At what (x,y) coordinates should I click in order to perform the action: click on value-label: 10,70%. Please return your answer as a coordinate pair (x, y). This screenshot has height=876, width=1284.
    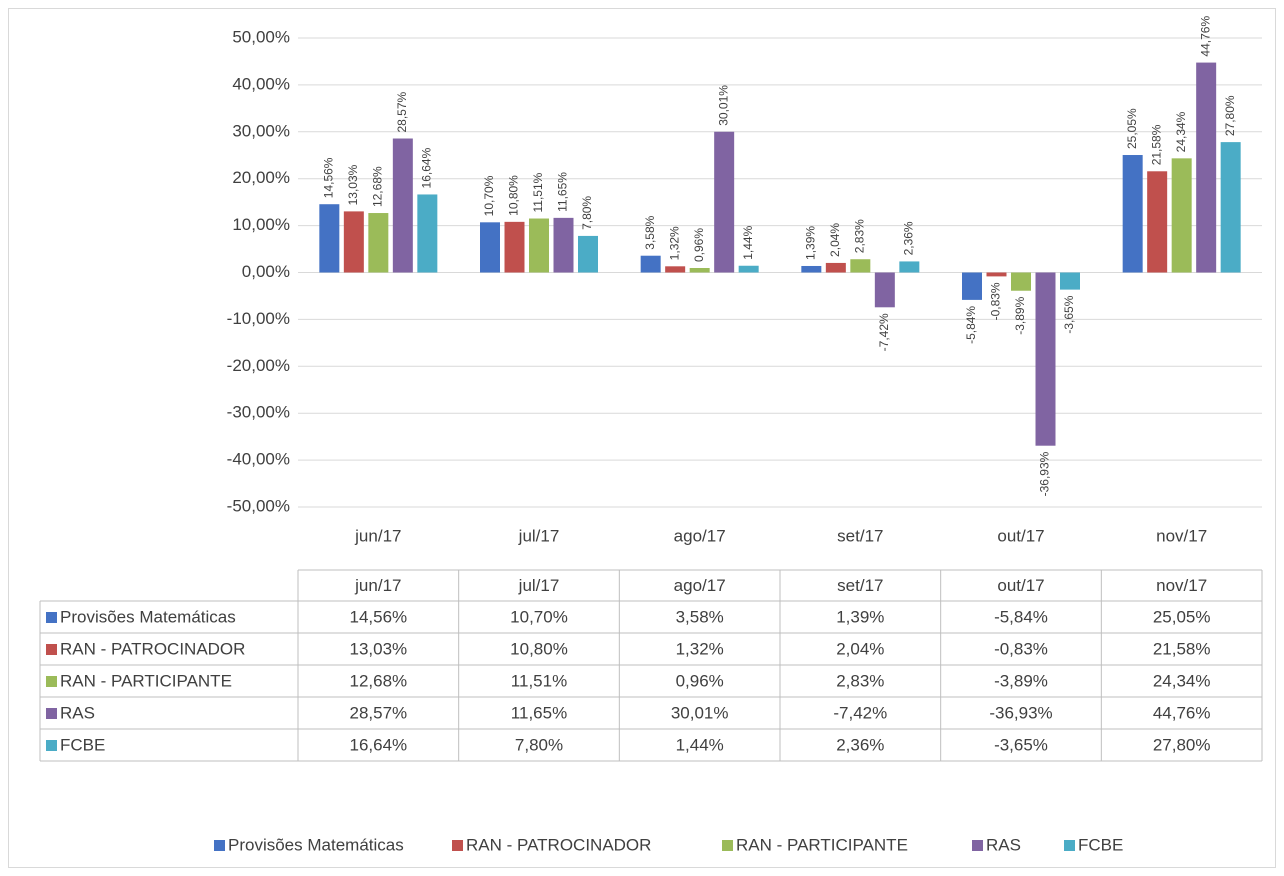
    Looking at the image, I should click on (489, 195).